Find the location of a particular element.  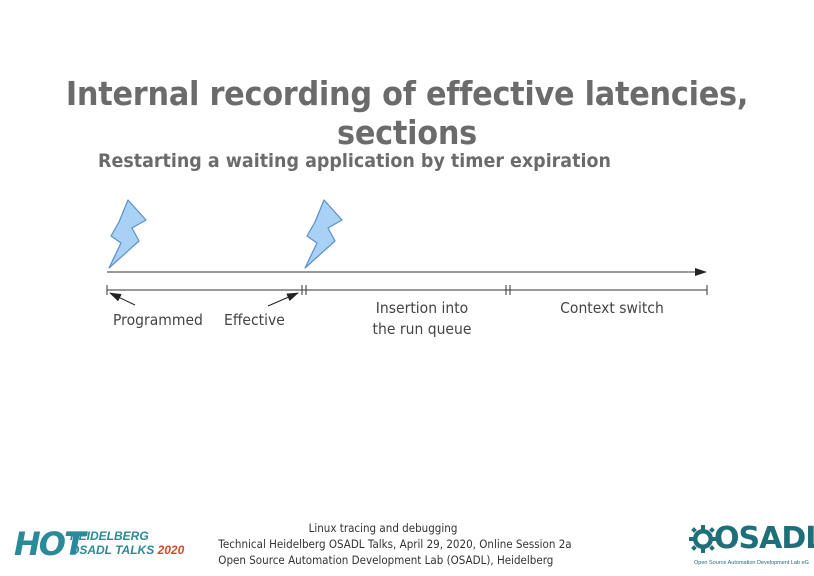

hot-logo-year: 2020 is located at coordinates (171, 550).